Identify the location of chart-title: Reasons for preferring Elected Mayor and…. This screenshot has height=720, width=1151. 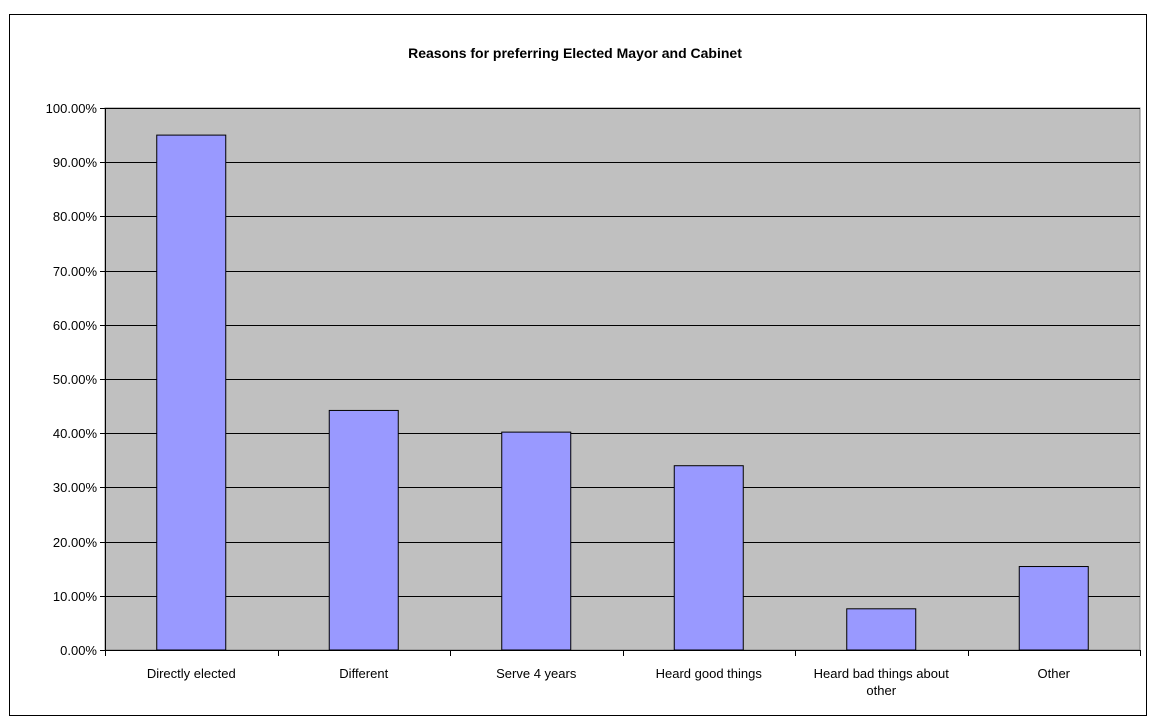
(575, 53).